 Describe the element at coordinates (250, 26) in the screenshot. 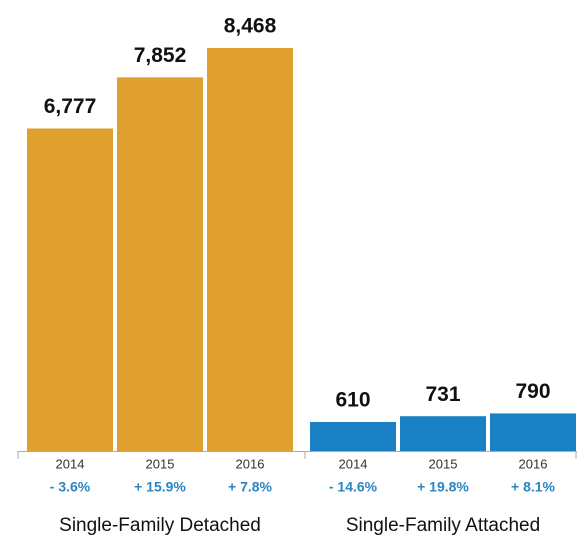

I see `value-label: 8,468` at that location.